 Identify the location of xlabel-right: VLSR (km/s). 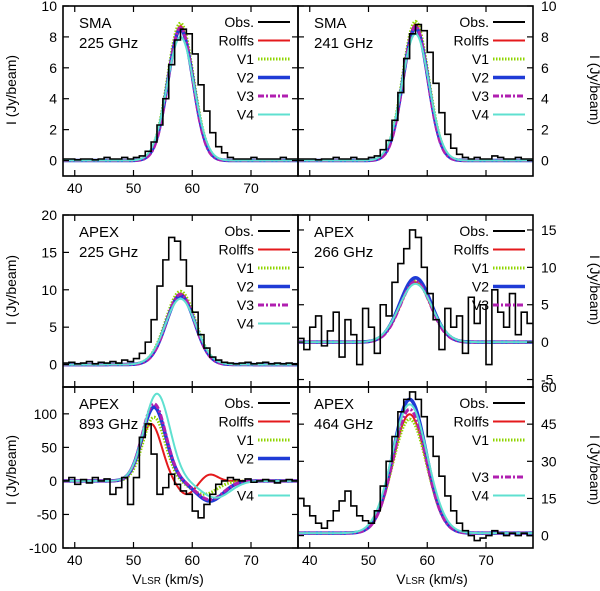
(432, 579).